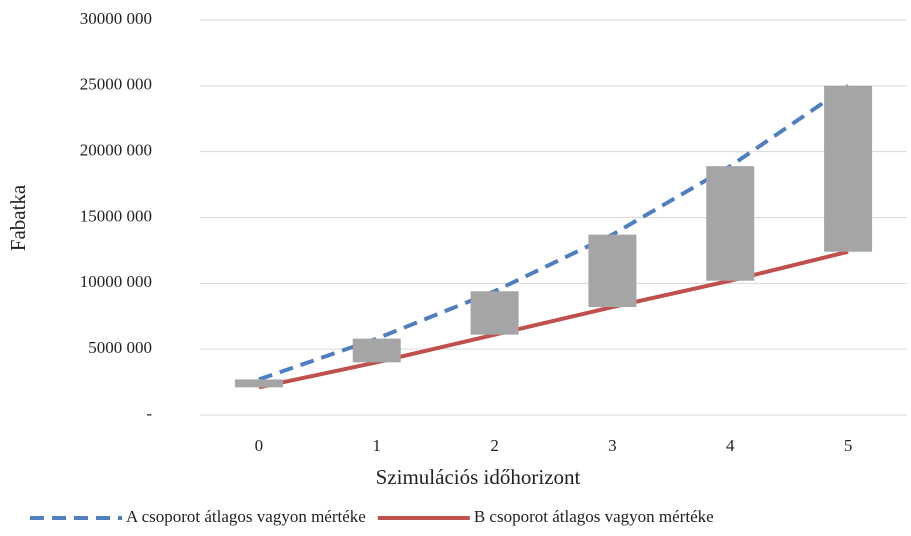  What do you see at coordinates (116, 18) in the screenshot?
I see `y-tick-label: 30000 000` at bounding box center [116, 18].